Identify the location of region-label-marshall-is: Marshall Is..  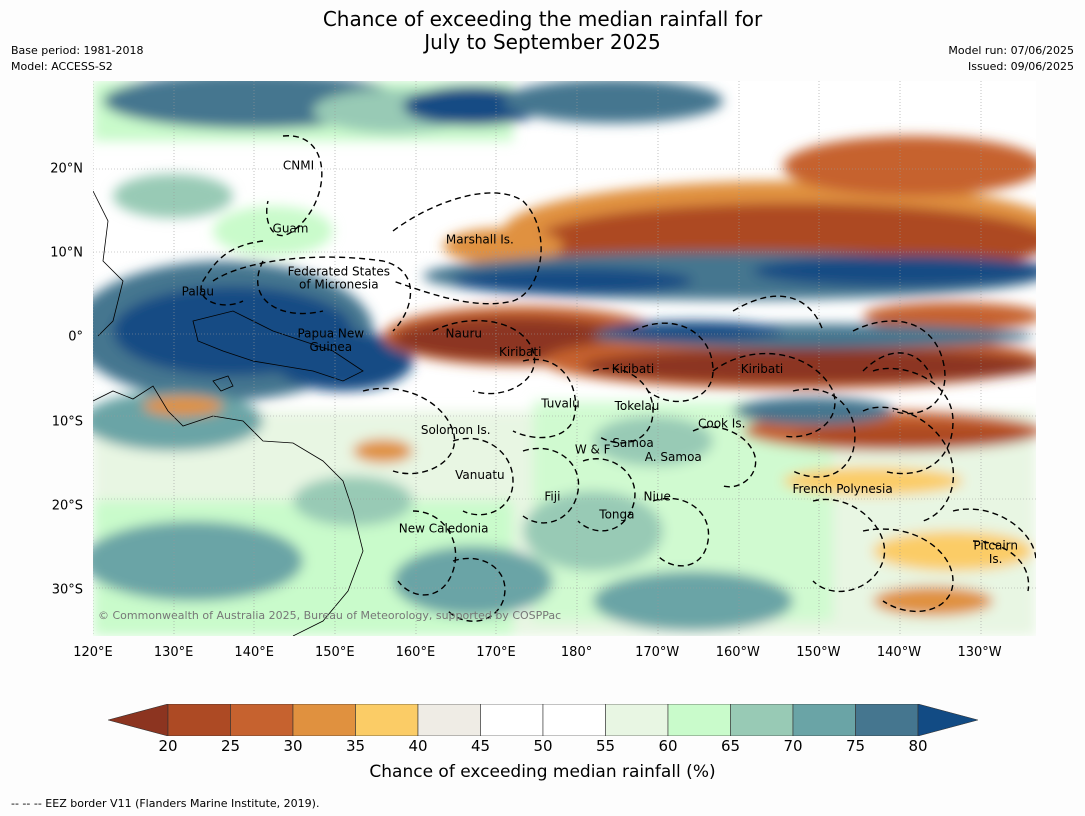
(480, 239).